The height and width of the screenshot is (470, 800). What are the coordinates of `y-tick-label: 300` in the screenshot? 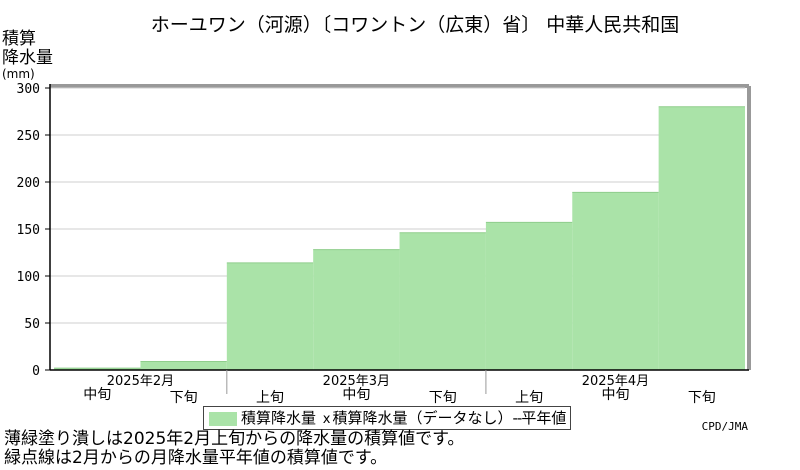 It's located at (28, 89).